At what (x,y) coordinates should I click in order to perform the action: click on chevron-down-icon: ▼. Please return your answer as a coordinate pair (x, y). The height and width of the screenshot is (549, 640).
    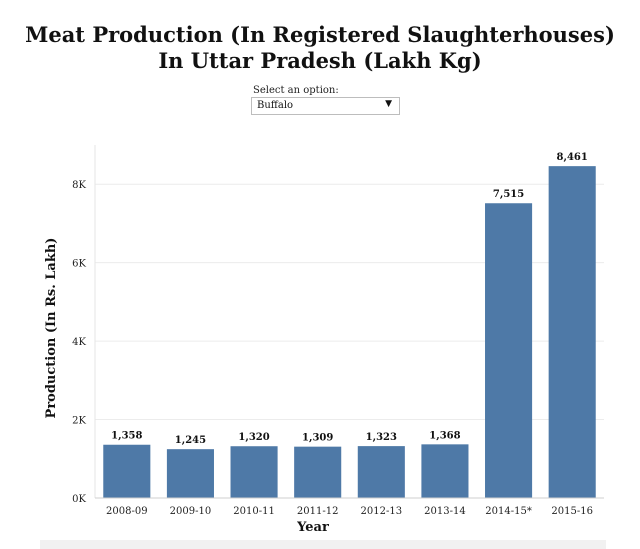
    Looking at the image, I should click on (388, 104).